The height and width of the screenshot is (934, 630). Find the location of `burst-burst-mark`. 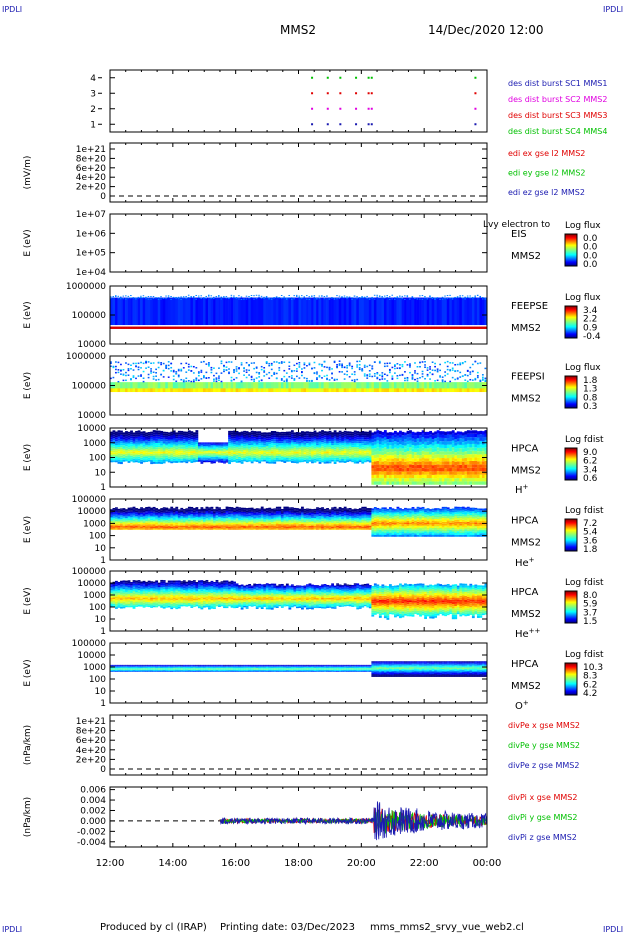

burst-burst-mark is located at coordinates (340, 77).